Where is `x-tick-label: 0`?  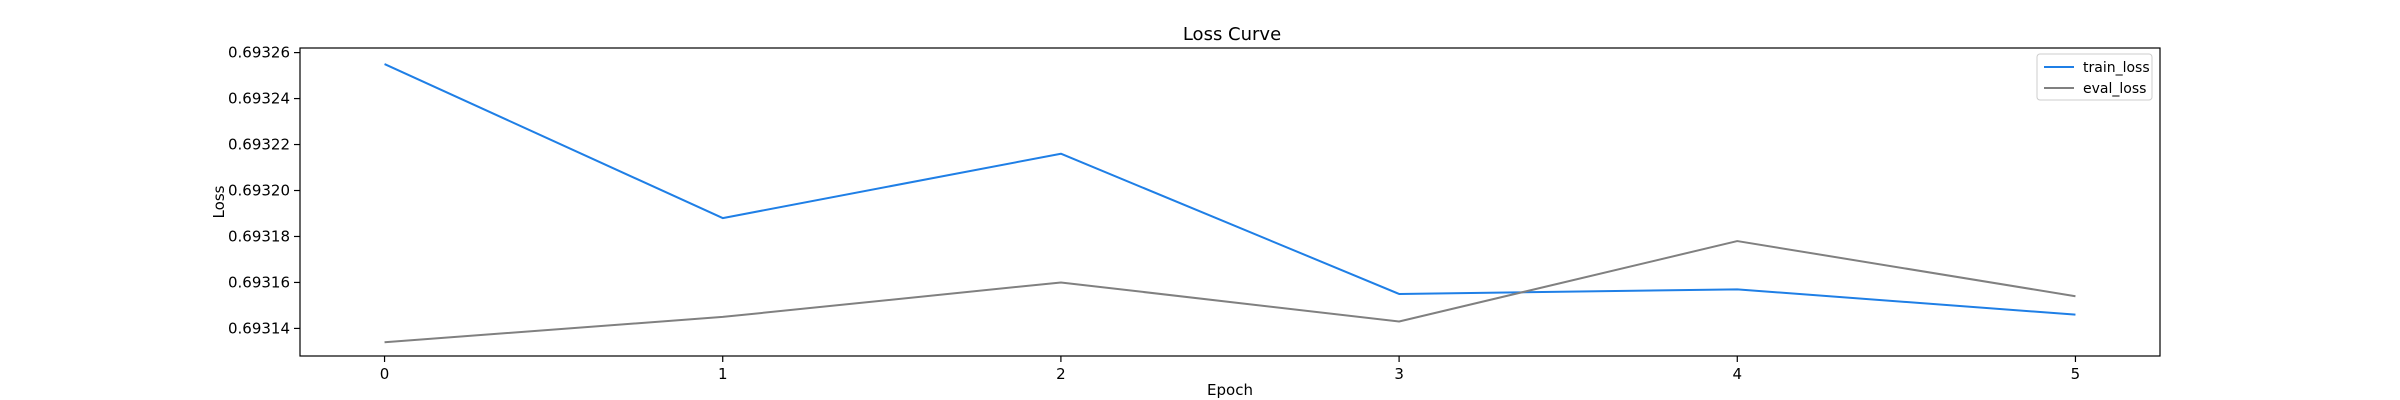
x-tick-label: 0 is located at coordinates (385, 374).